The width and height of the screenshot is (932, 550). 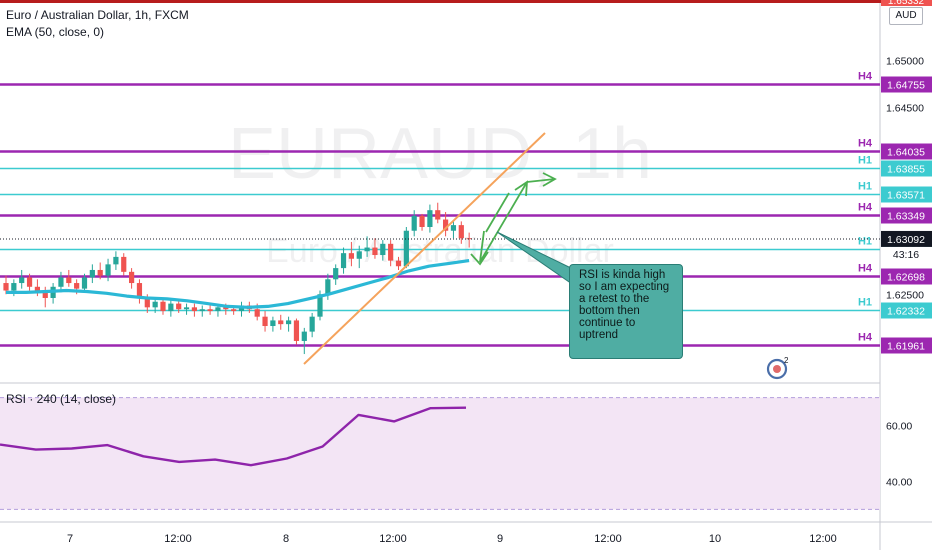 I want to click on price-axis-label: 1.65000, so click(x=905, y=62).